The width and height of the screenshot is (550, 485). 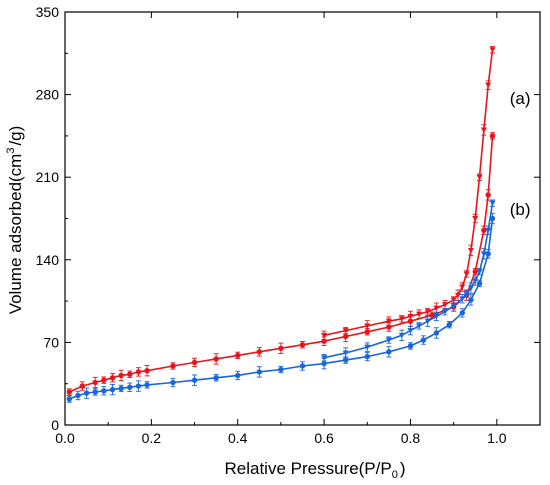 I want to click on y-tick-label: 70, so click(x=51, y=342).